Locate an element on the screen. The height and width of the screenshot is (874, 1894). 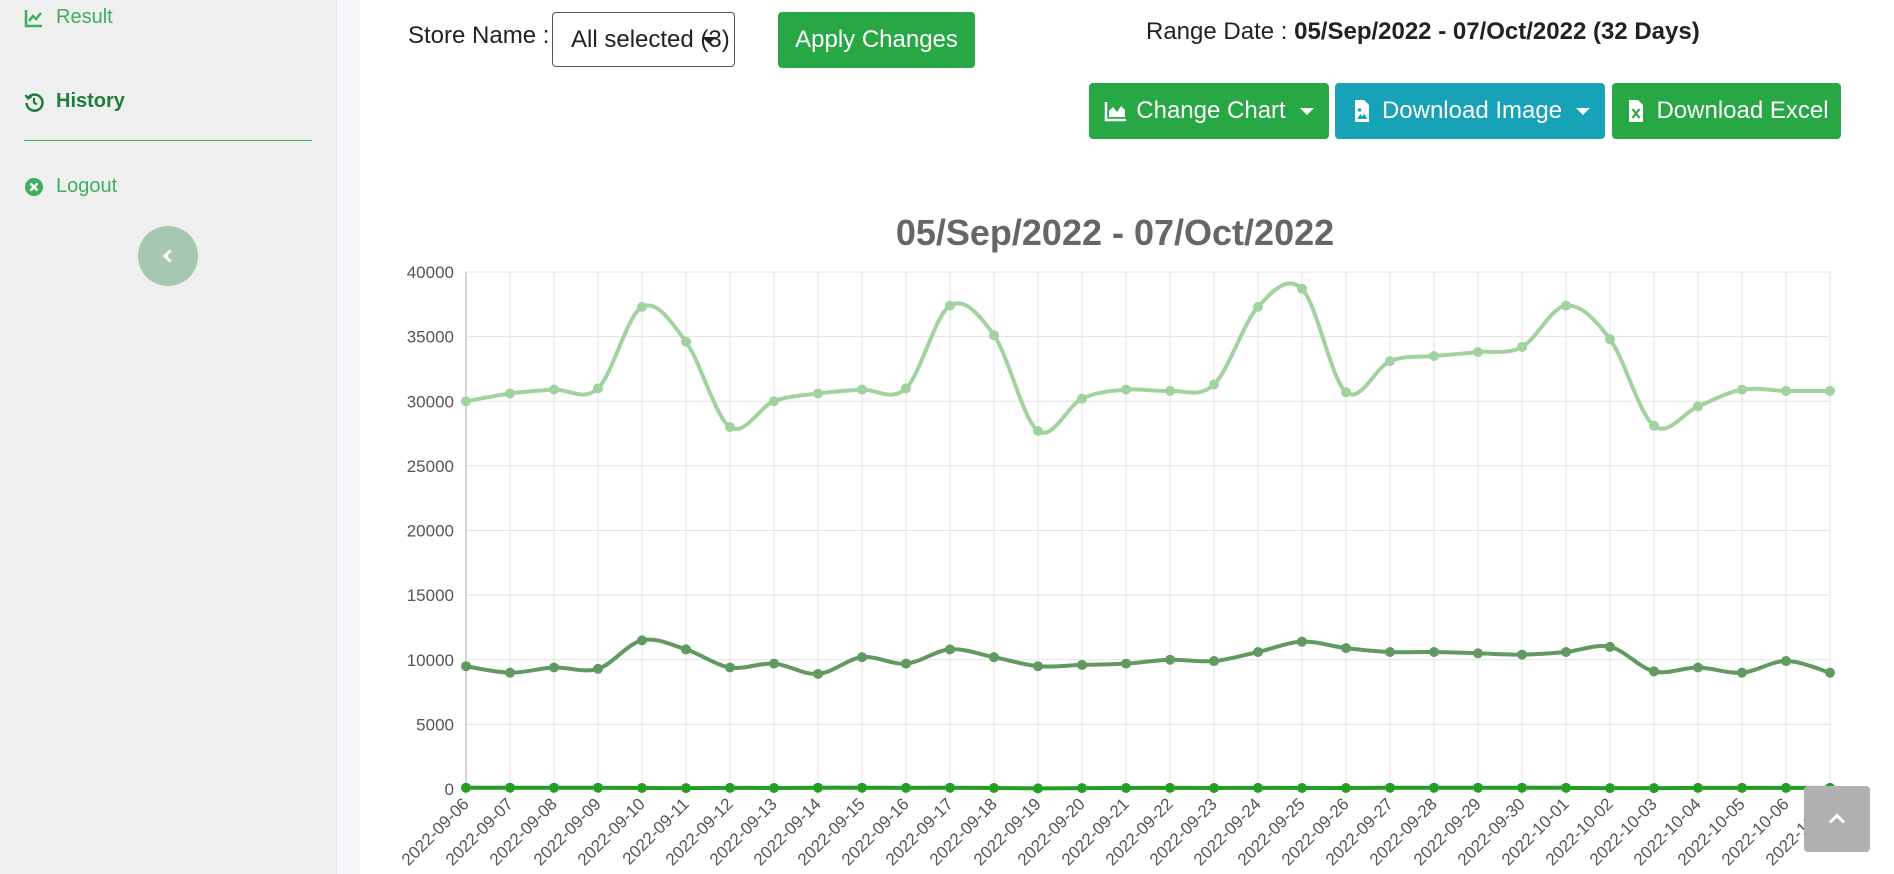
apply-changes-button: Apply Changes is located at coordinates (876, 40).